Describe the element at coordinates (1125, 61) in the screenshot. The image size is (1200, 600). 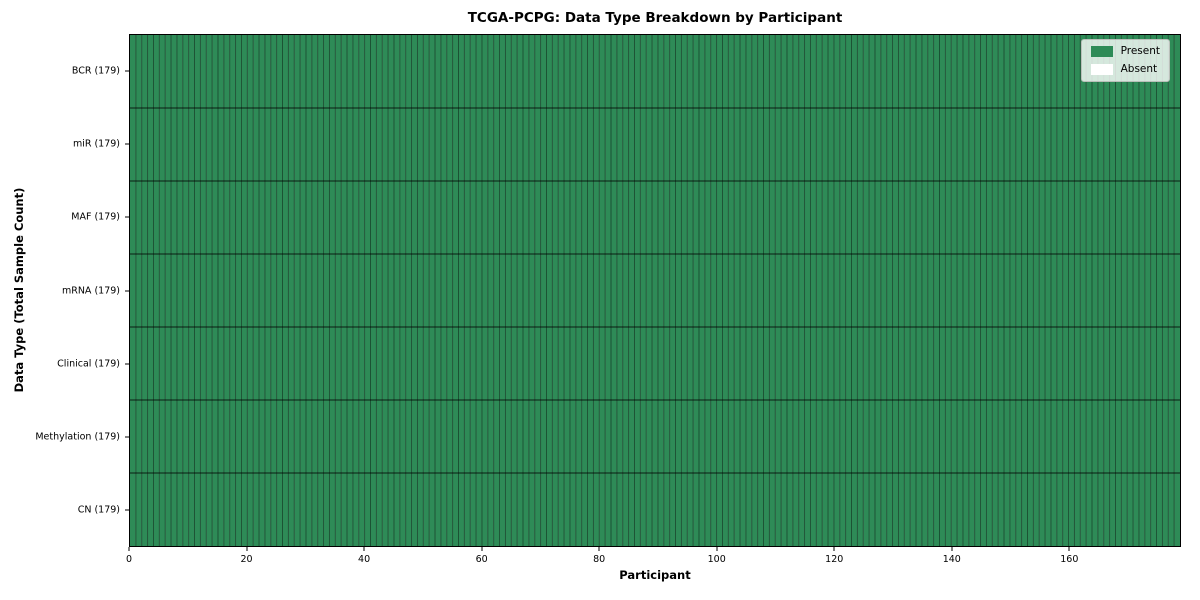
I see `legend: Present Absent` at that location.